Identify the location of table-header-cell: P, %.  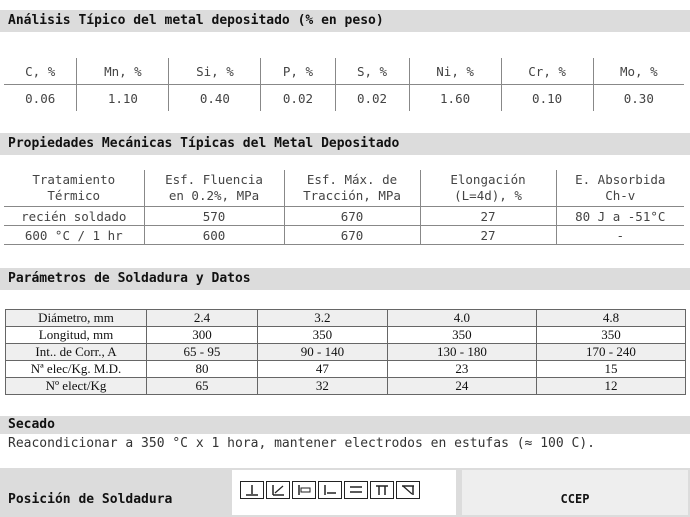
(297, 71).